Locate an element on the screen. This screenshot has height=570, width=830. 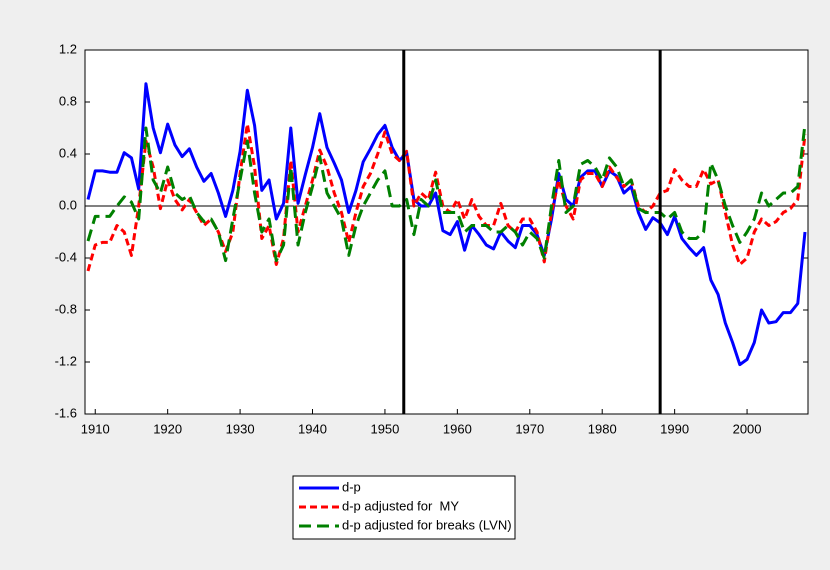
x-tick-label: 1980 is located at coordinates (602, 428).